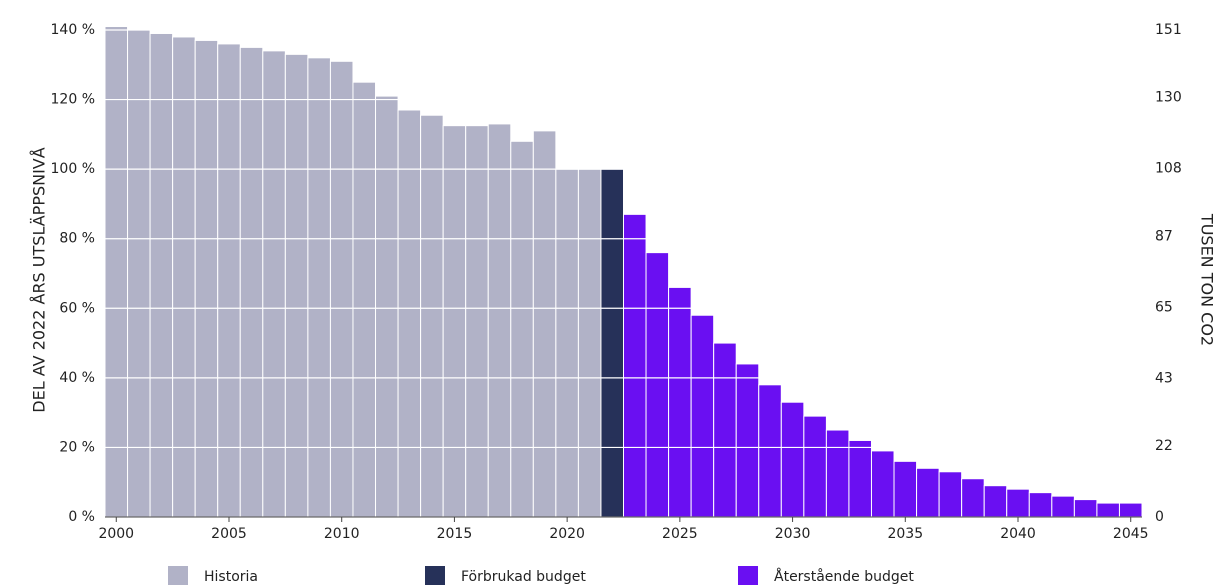 The height and width of the screenshot is (585, 1217). I want to click on y2-tick-label: 151, so click(1168, 30).